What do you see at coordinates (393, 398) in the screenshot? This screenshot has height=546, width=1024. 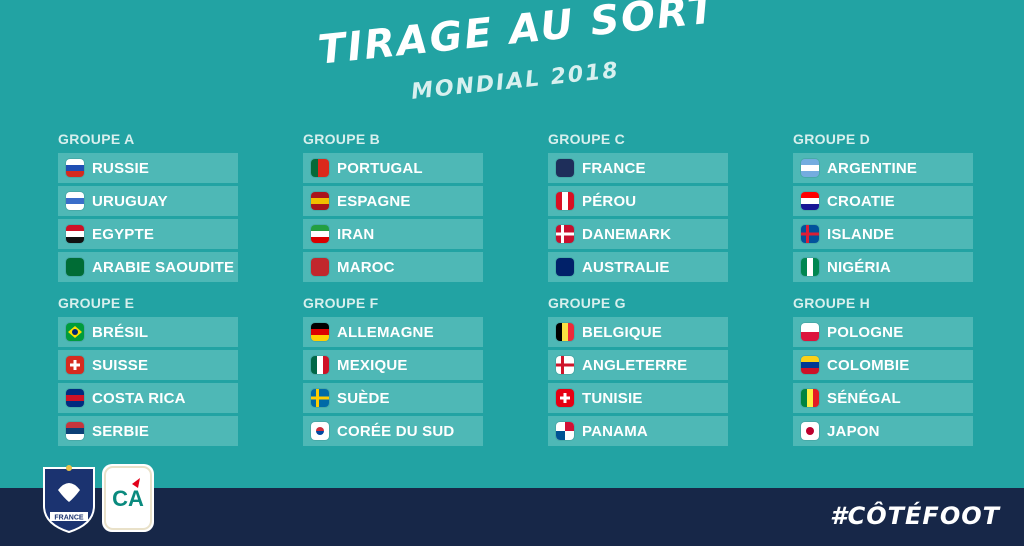 I see `team-row: SUÈDE` at bounding box center [393, 398].